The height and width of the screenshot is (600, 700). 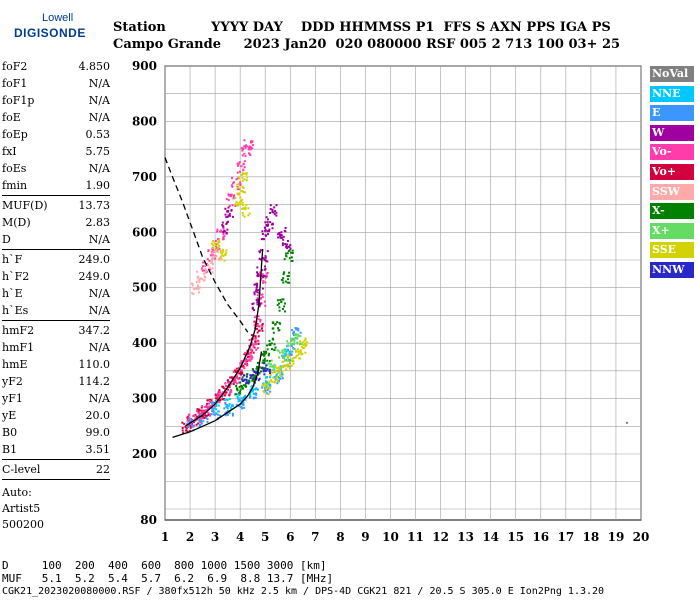 I want to click on legend-entry: Vo-, so click(x=672, y=152).